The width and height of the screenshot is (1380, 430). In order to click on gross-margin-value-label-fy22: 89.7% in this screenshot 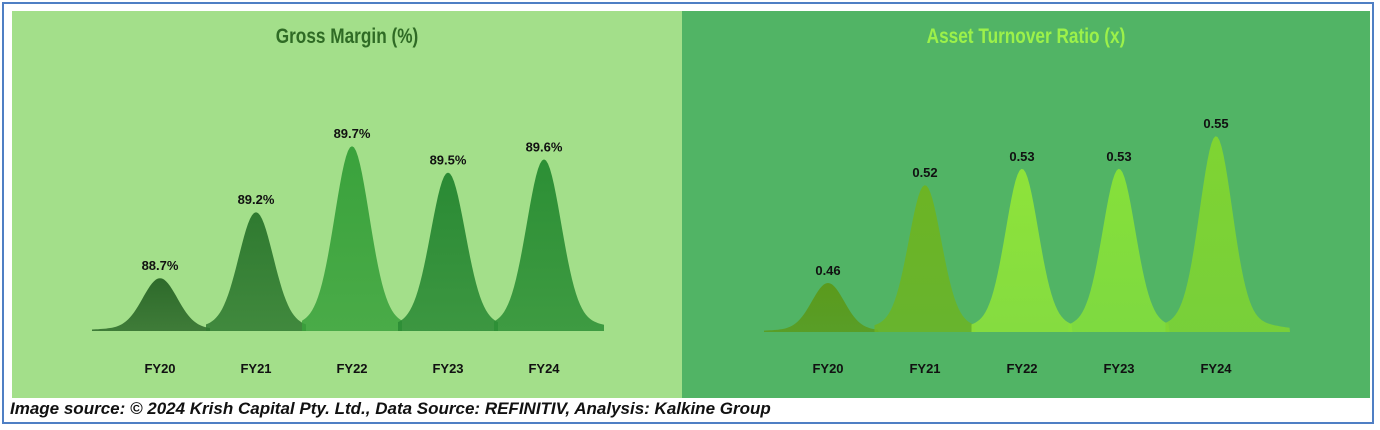, I will do `click(352, 133)`.